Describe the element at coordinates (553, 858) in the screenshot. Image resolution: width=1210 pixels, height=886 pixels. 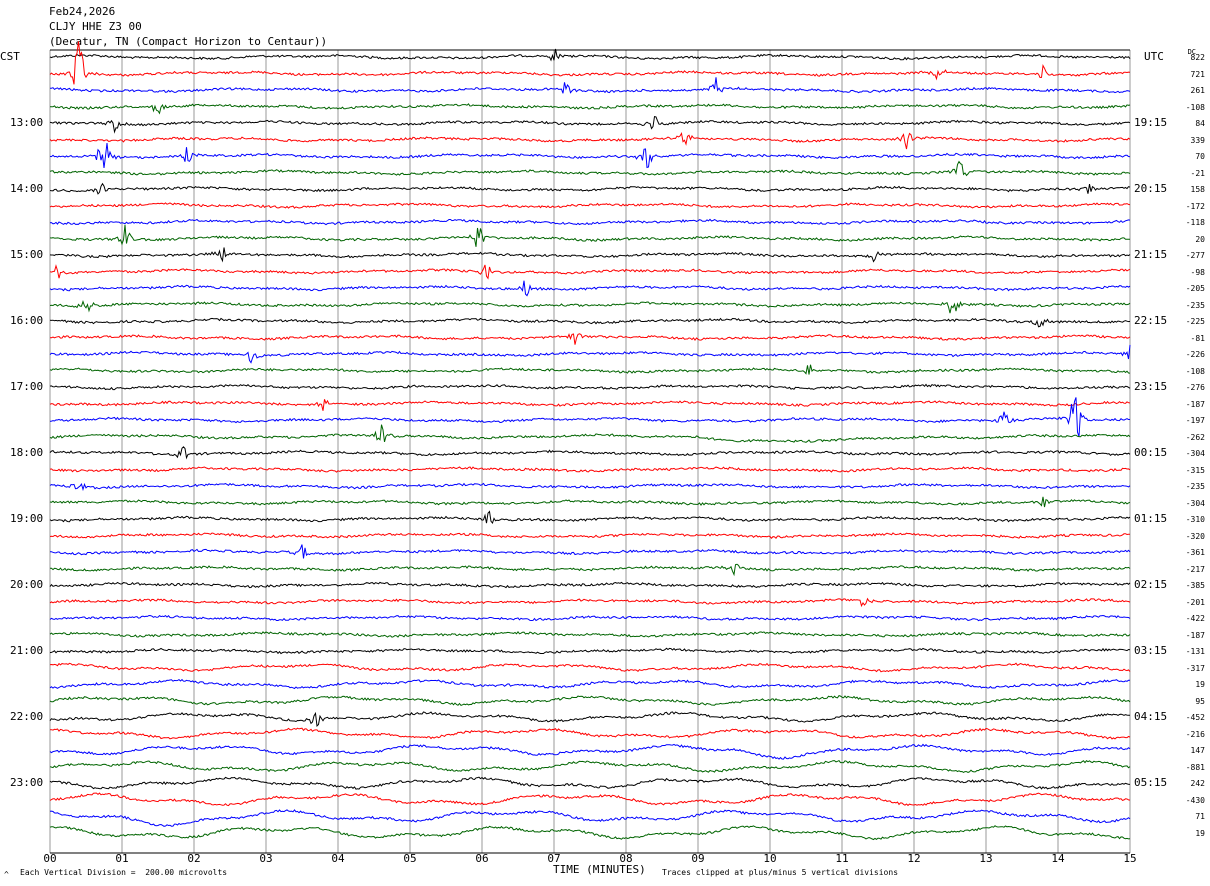
I see `x-tick-label: 07` at that location.